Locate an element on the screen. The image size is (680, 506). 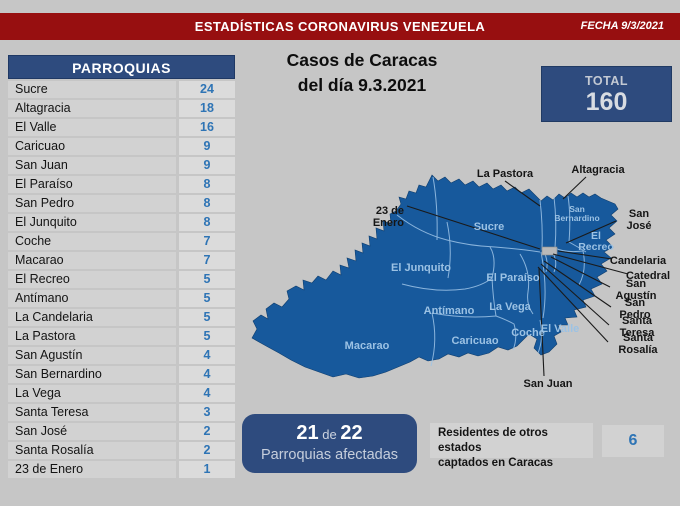
affected-total: 22 is located at coordinates (351, 433).